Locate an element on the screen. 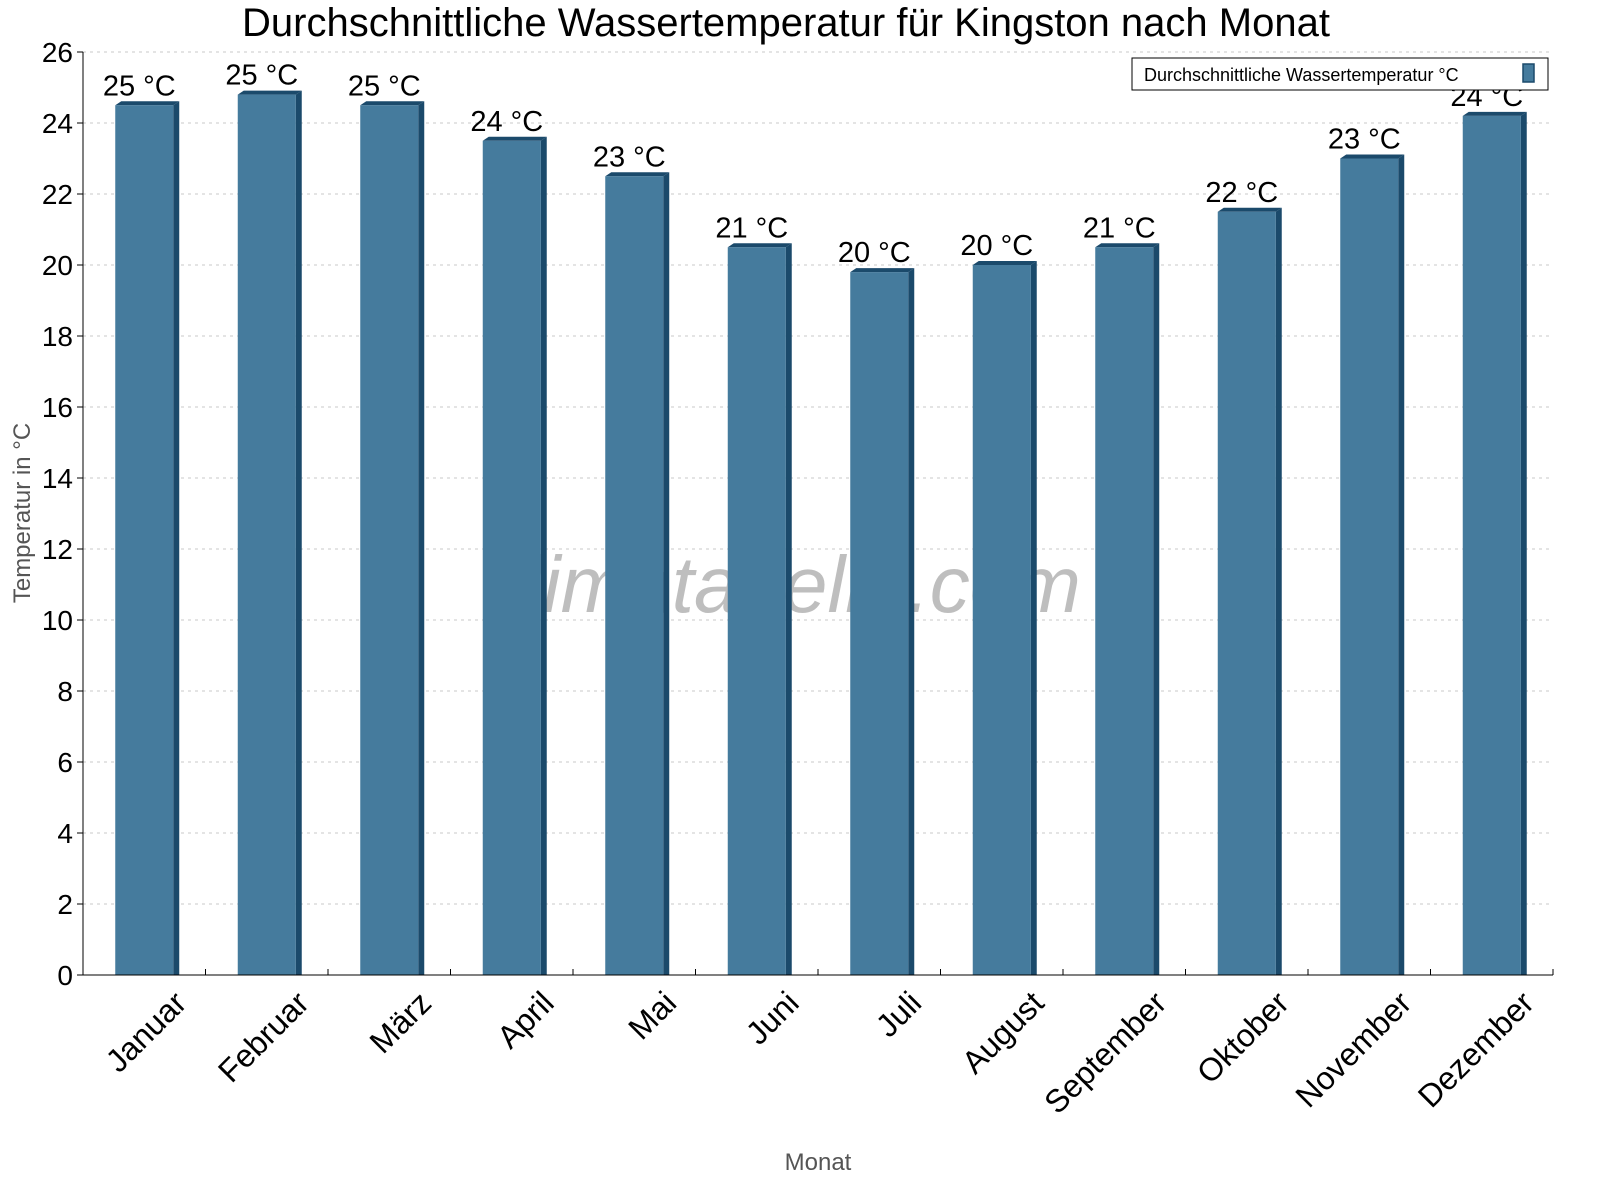 The height and width of the screenshot is (1200, 1600). x-tick-label: Oktober is located at coordinates (1243, 1037).